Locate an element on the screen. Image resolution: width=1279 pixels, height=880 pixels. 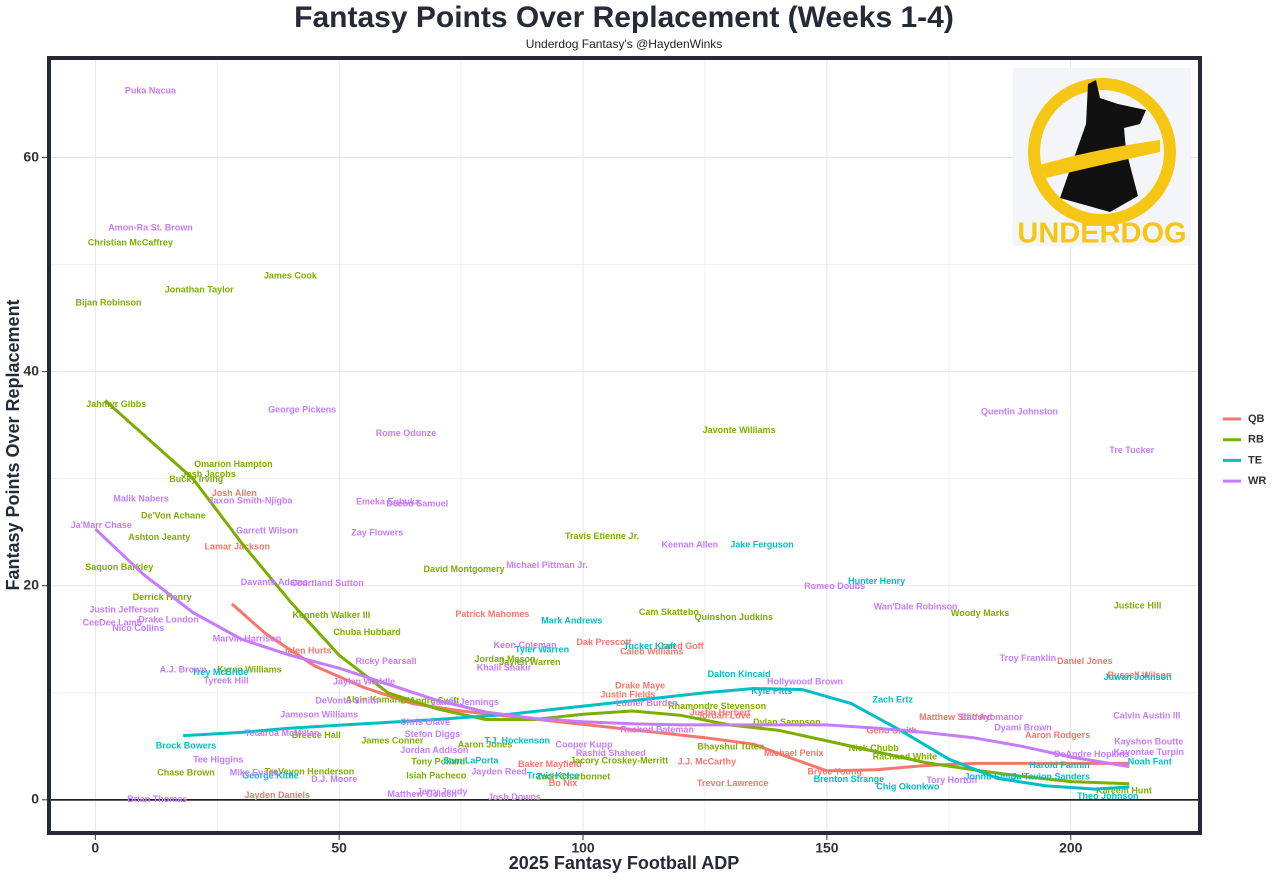
player-label: Isiah Pacheco is located at coordinates (436, 776).